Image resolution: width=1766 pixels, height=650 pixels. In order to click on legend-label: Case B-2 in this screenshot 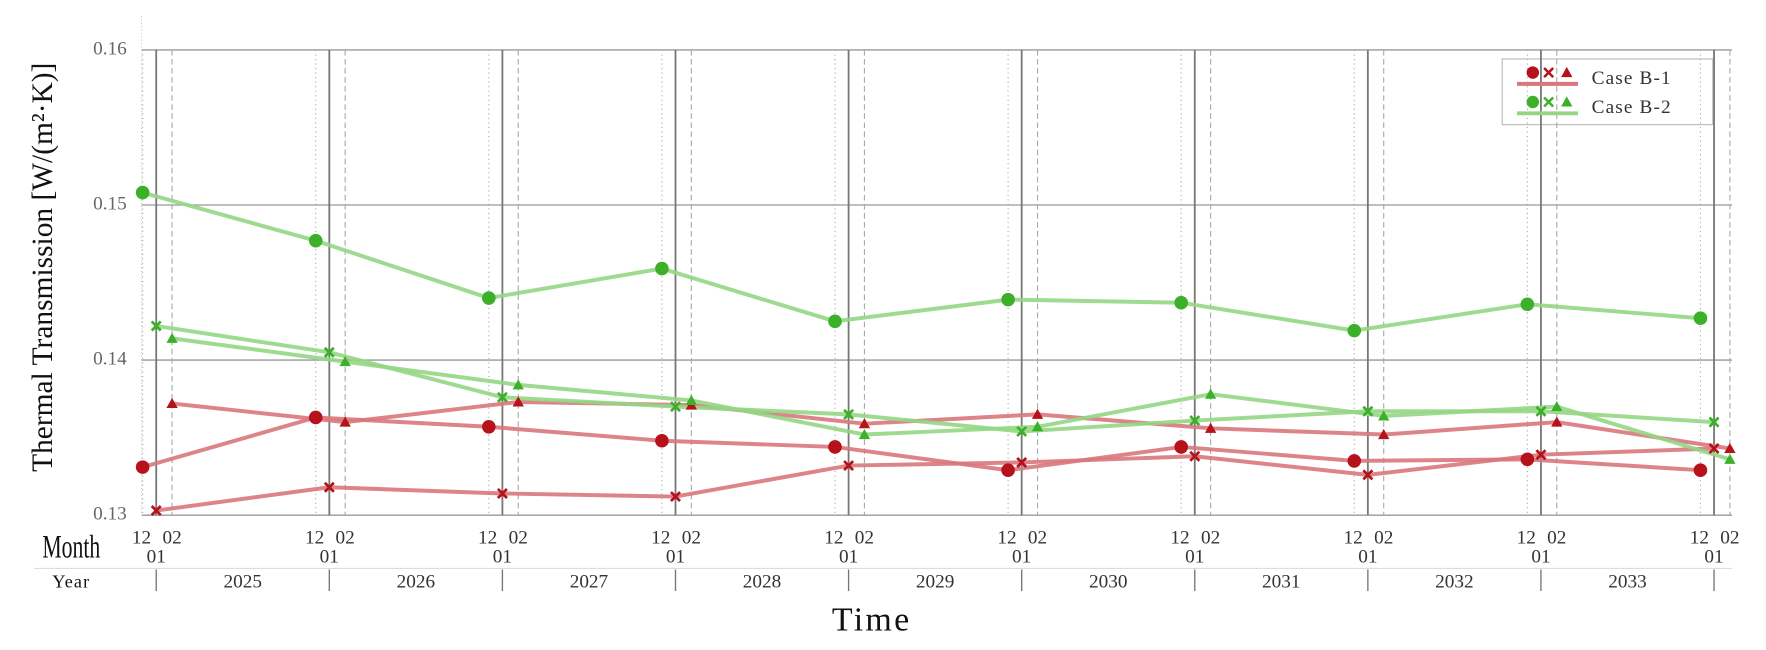, I will do `click(1632, 107)`.